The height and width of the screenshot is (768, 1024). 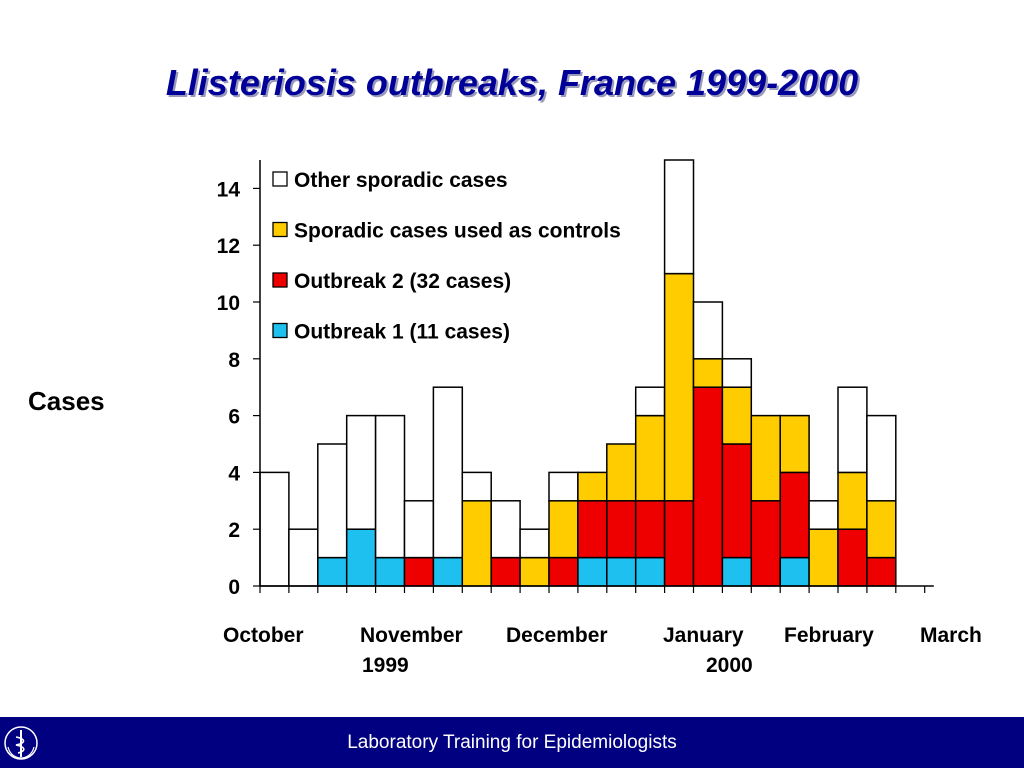 What do you see at coordinates (21, 743) in the screenshot?
I see `who-emblem-icon` at bounding box center [21, 743].